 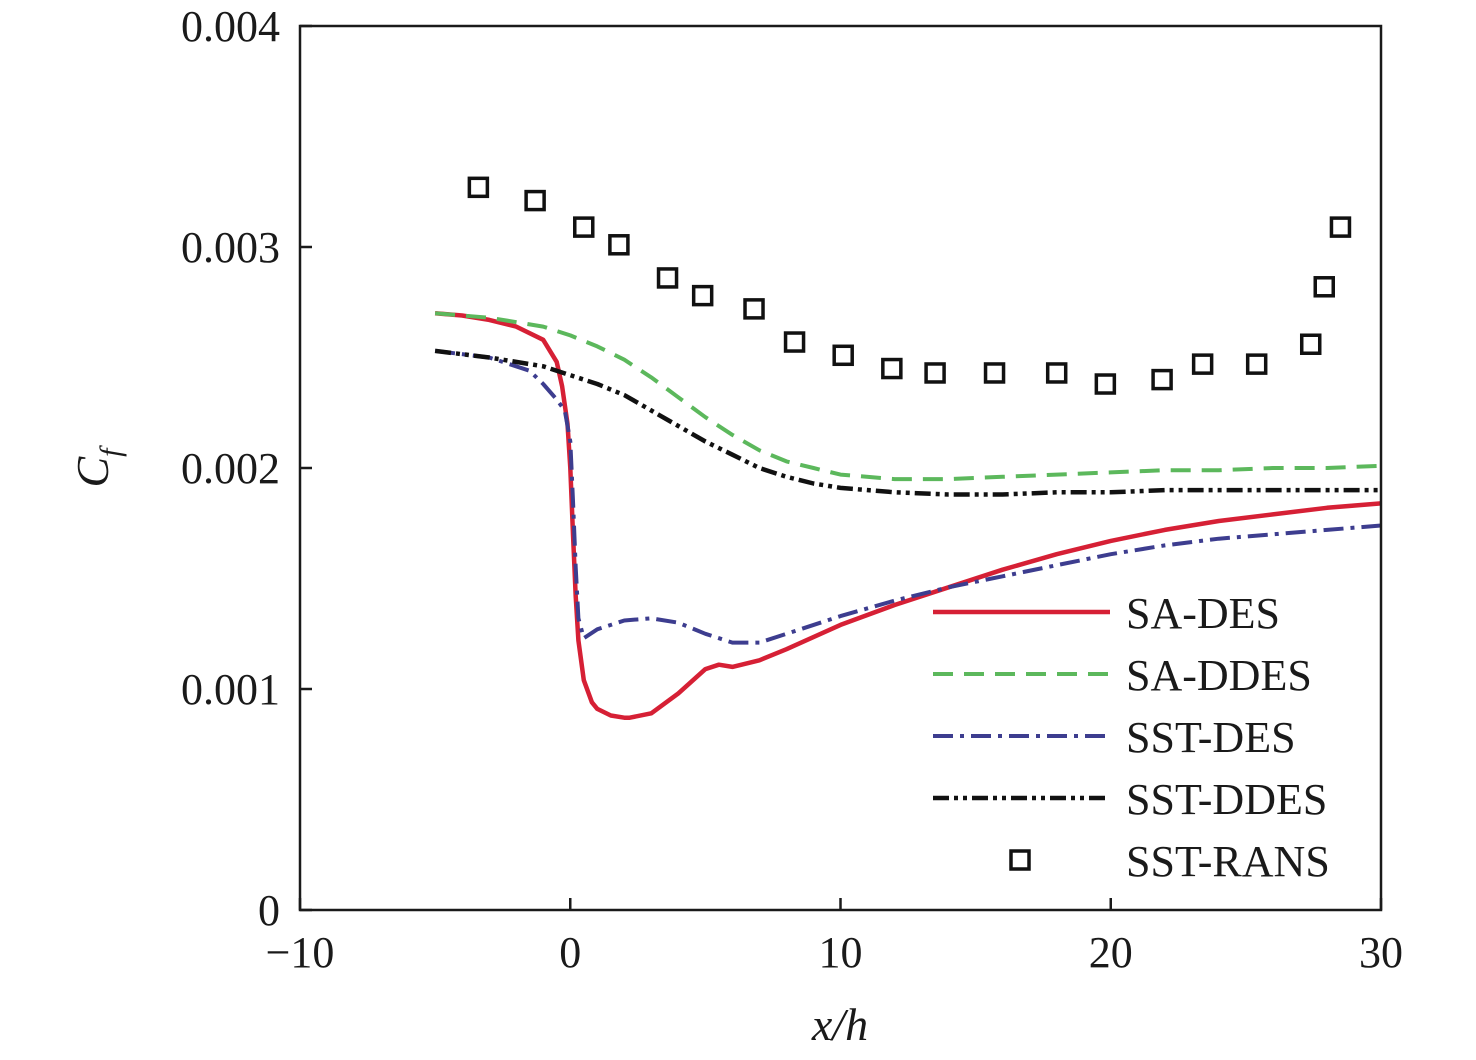 I want to click on x-axis-label: x/h, so click(x=839, y=1024).